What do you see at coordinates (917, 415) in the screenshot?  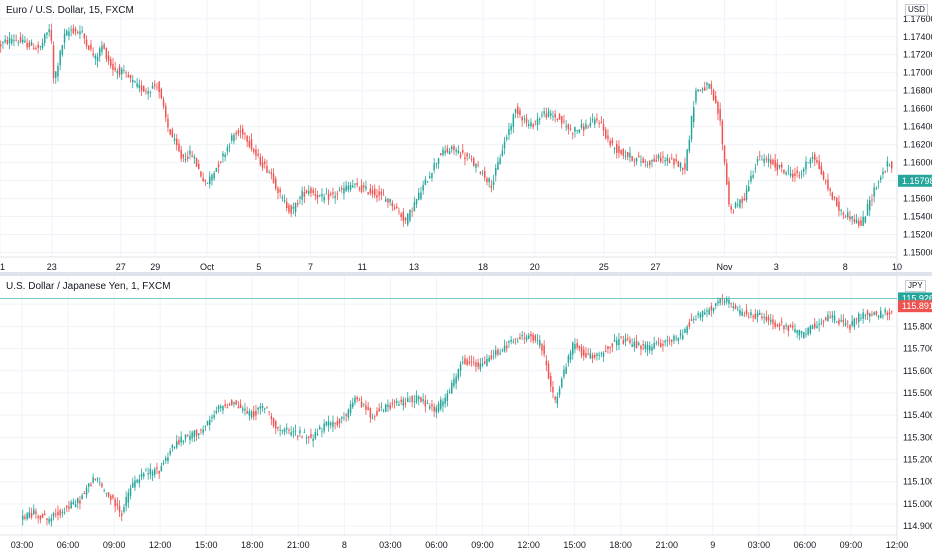 I see `price-tick-label: 115.400` at bounding box center [917, 415].